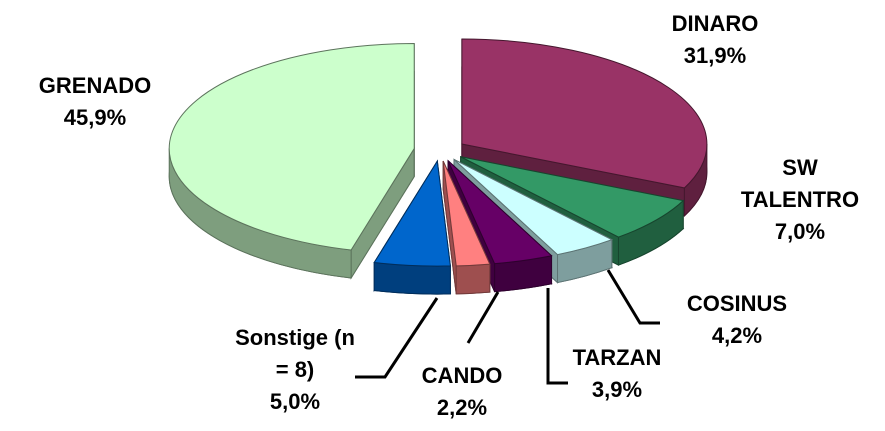 The width and height of the screenshot is (885, 431). I want to click on slice-label: TARZAN 3,9%, so click(617, 374).